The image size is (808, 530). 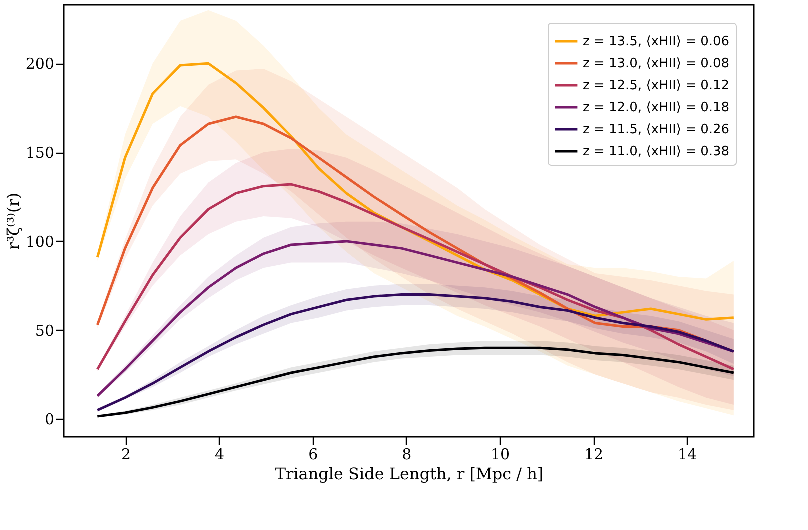 What do you see at coordinates (220, 455) in the screenshot?
I see `x-tick-label: 4` at bounding box center [220, 455].